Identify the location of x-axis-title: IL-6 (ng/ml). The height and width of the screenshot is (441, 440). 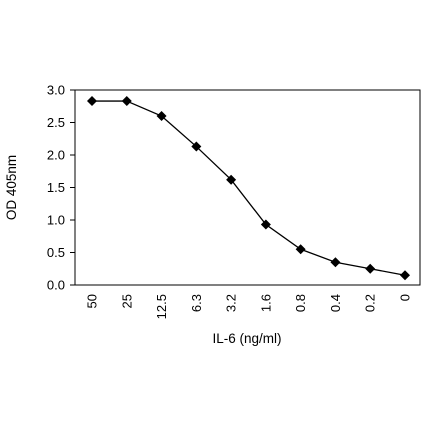
(246, 338).